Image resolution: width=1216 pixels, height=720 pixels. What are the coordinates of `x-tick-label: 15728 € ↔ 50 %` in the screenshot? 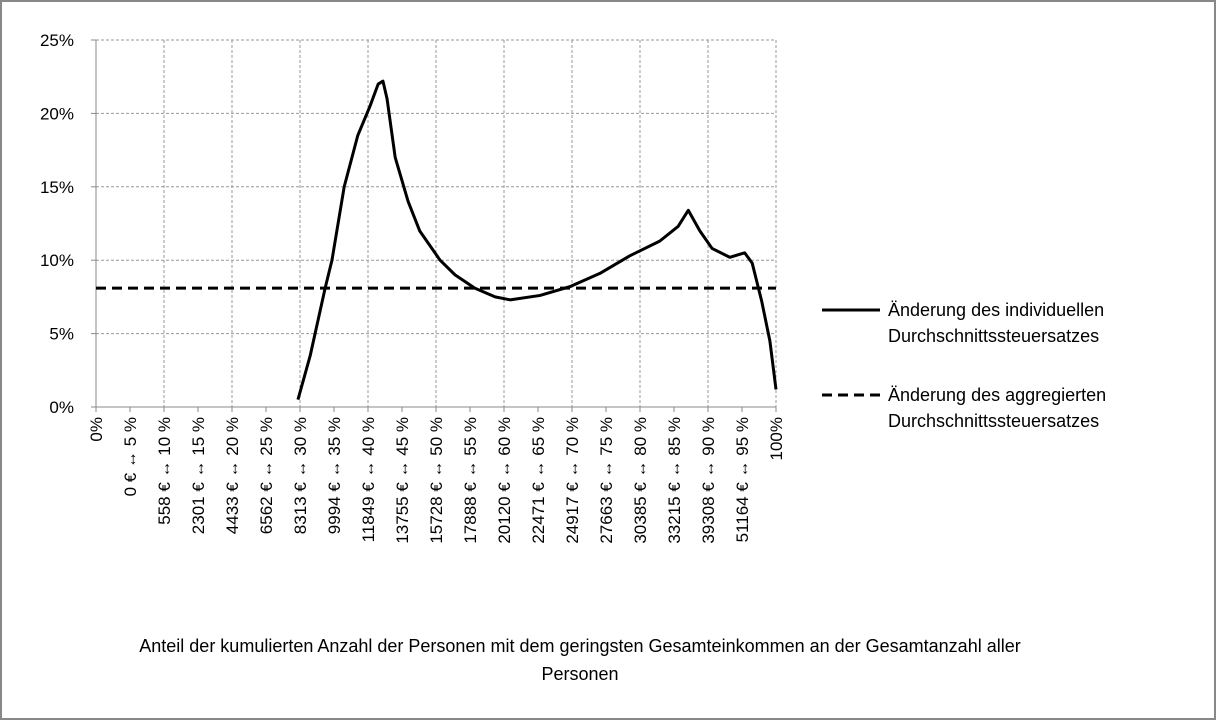 It's located at (436, 480).